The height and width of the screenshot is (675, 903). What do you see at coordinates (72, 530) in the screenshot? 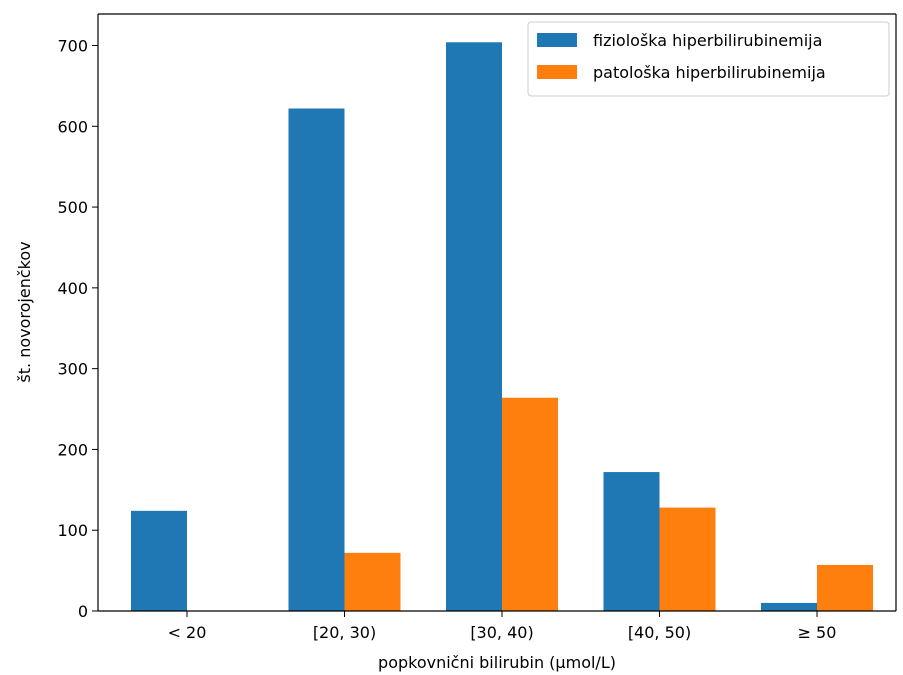
I see `y-tick-label: 100` at bounding box center [72, 530].